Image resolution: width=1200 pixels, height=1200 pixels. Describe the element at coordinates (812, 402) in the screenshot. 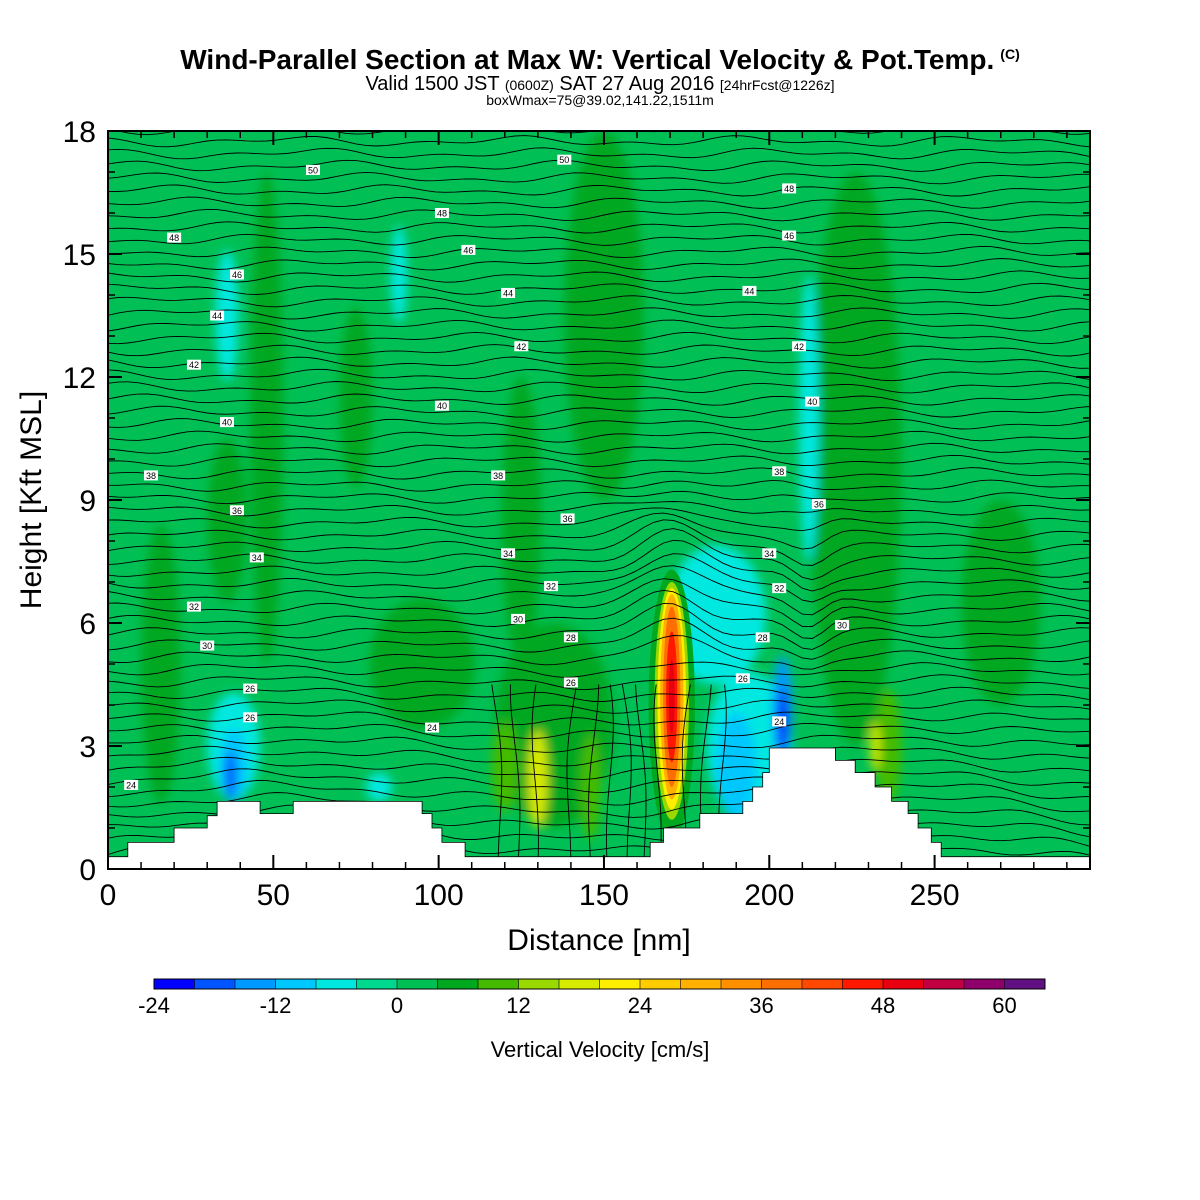

I see `contour-label-text: 40` at that location.